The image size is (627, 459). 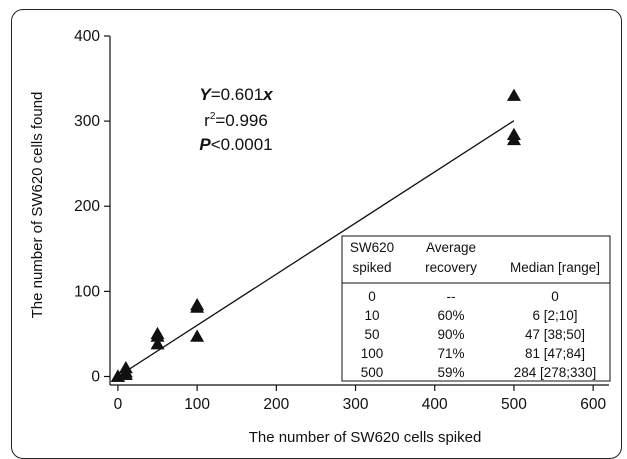 I want to click on table-header-col2-line1: Average, so click(x=451, y=247).